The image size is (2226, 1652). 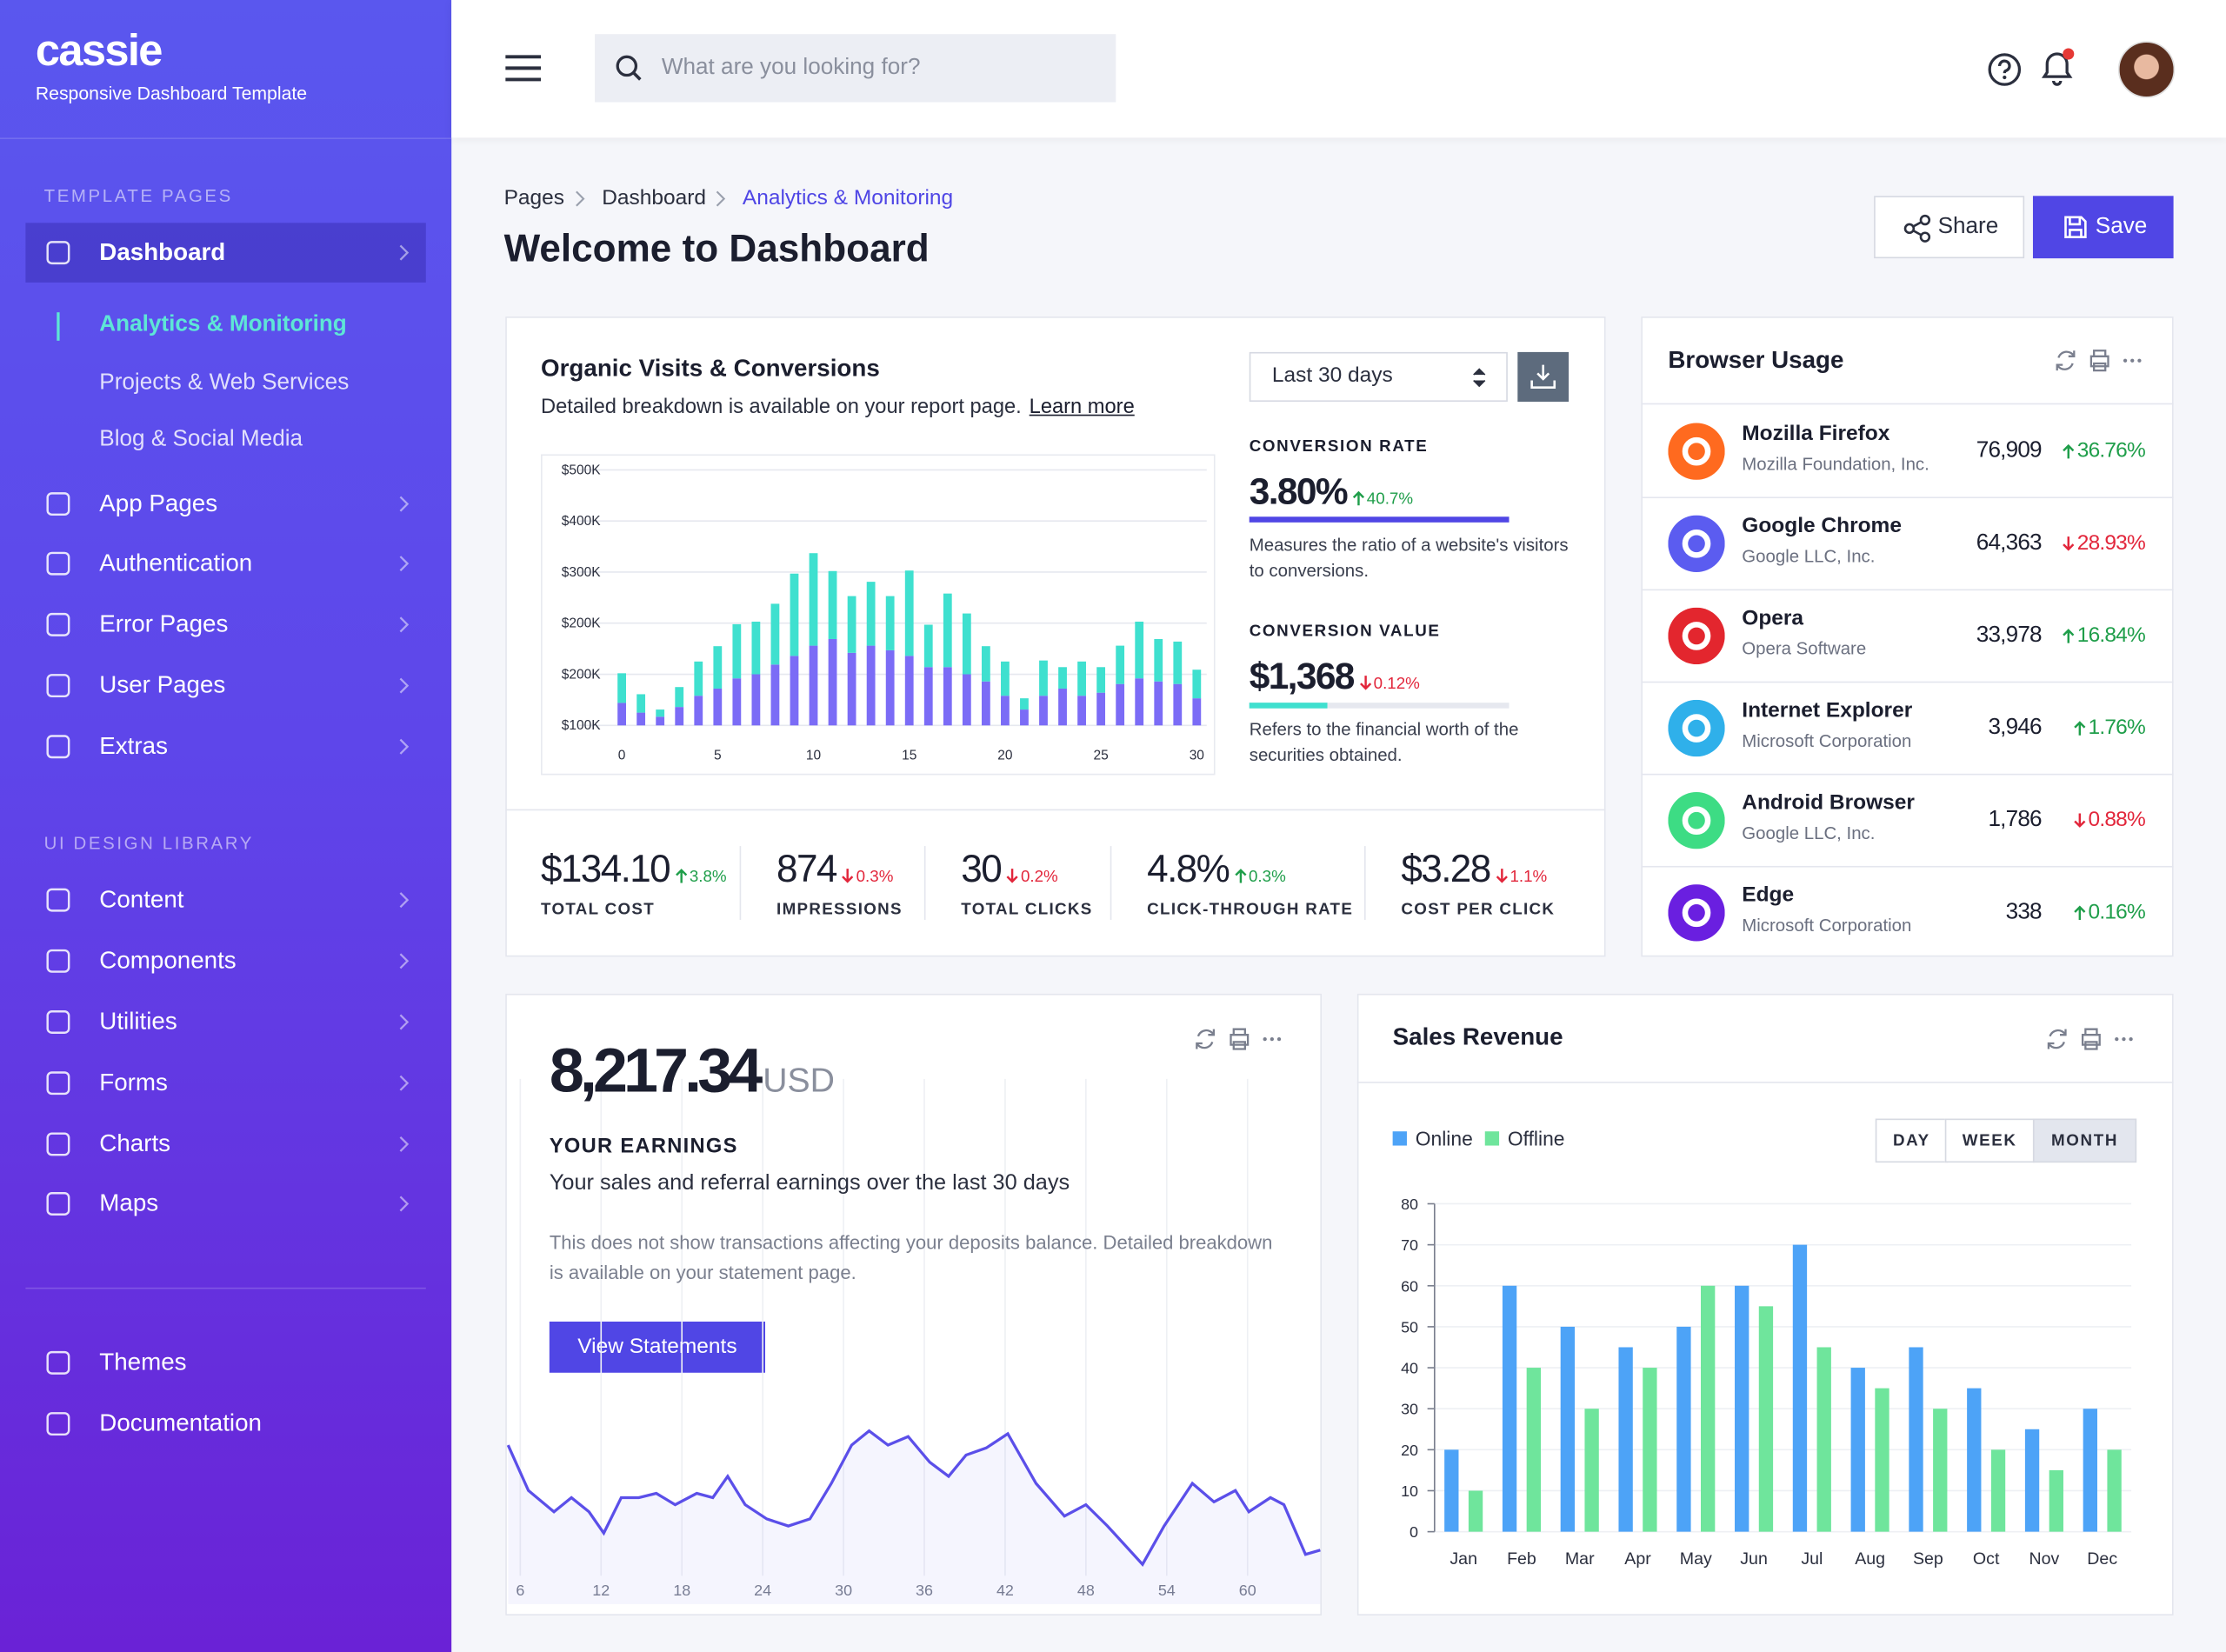 What do you see at coordinates (58, 961) in the screenshot?
I see `icon-shape` at bounding box center [58, 961].